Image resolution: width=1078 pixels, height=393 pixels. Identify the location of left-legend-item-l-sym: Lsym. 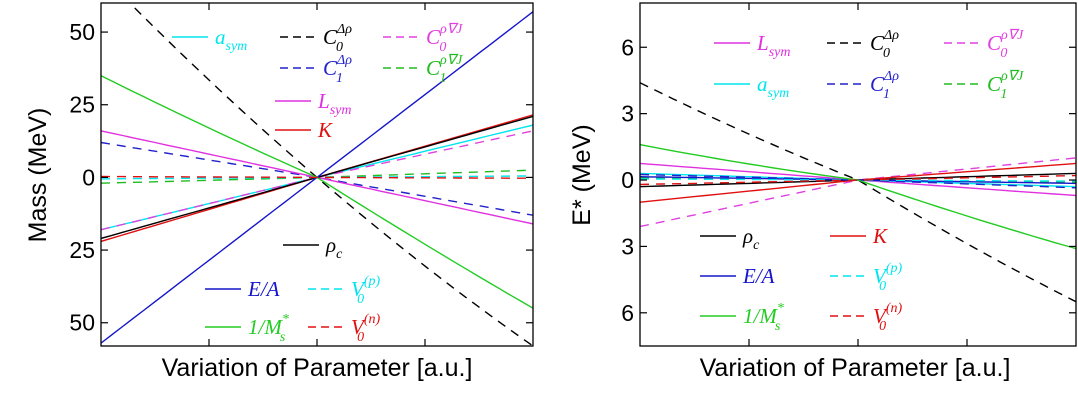
(313, 103).